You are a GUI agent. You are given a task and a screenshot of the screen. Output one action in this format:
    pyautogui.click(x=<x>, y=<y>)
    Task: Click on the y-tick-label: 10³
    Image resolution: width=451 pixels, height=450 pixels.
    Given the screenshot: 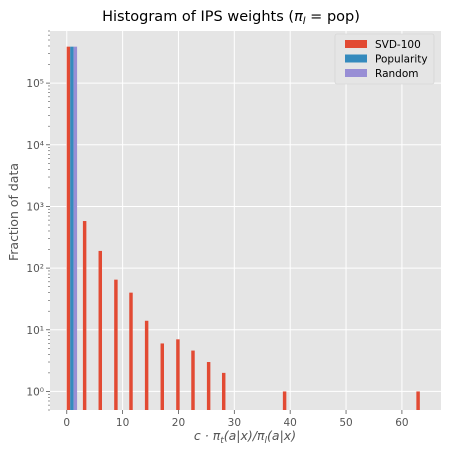 What is the action you would take?
    pyautogui.click(x=35, y=207)
    